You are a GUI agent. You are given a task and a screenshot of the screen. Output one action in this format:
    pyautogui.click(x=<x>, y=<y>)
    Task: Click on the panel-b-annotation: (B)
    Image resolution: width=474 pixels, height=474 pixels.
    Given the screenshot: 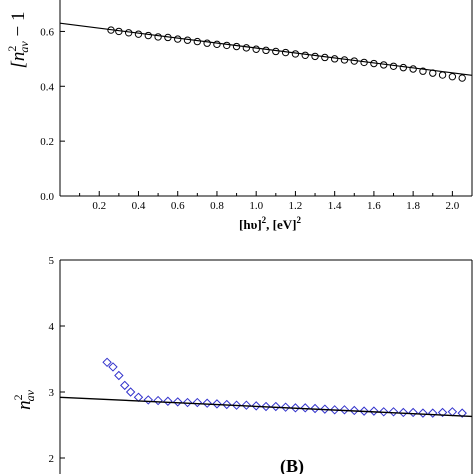 What is the action you would take?
    pyautogui.click(x=292, y=465)
    